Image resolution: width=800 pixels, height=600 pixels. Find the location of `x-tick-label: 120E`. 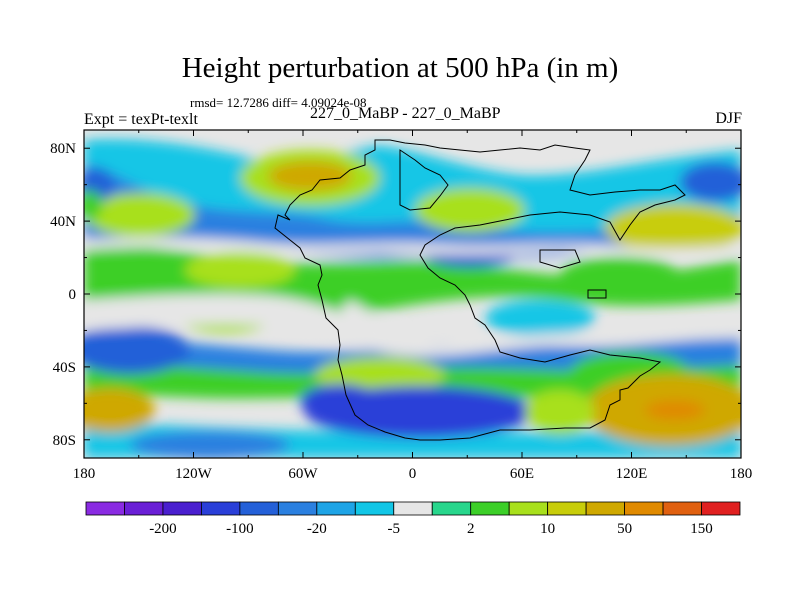

x-tick-label: 120E is located at coordinates (632, 474).